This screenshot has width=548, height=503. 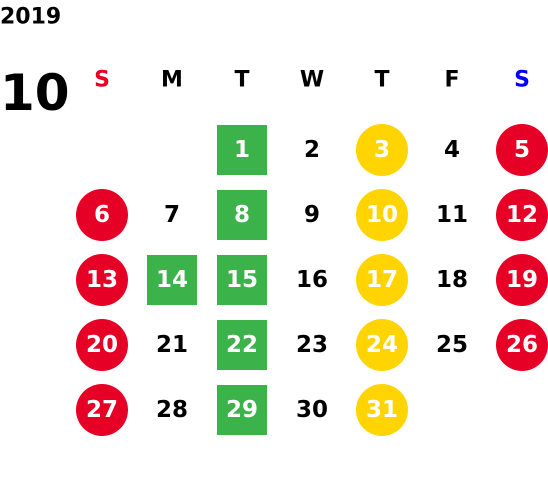 I want to click on weekday-label: W, so click(x=312, y=80).